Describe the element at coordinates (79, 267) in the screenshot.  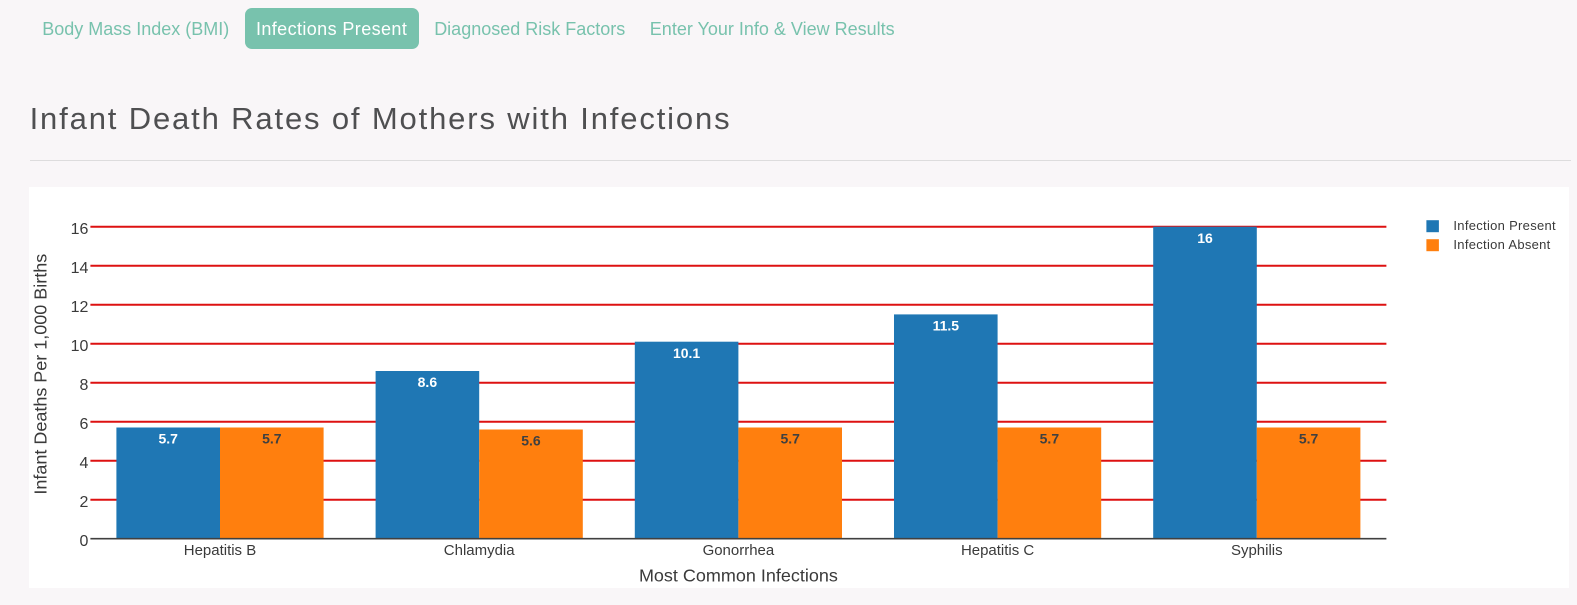
I see `svg-text: 14` at that location.